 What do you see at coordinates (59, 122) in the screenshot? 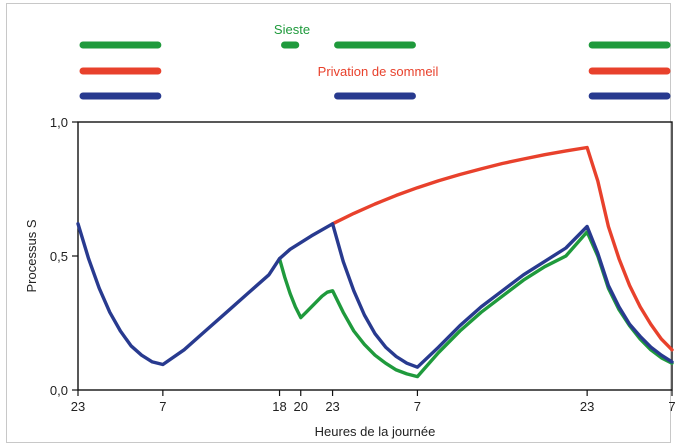
I see `y-tick-label: 1,0` at bounding box center [59, 122].